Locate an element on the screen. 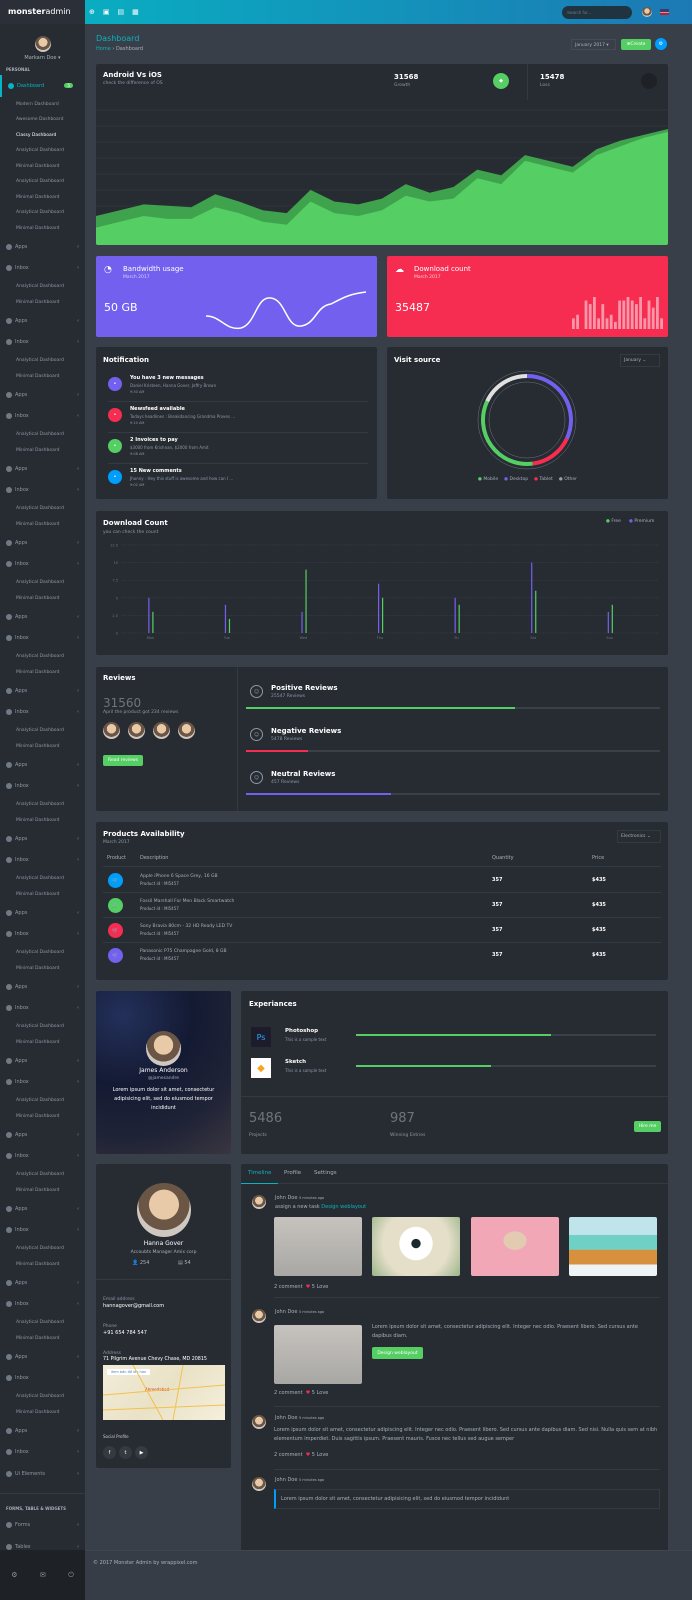  sidebar-user-name: Markarn Doe ▾ is located at coordinates (42, 58).